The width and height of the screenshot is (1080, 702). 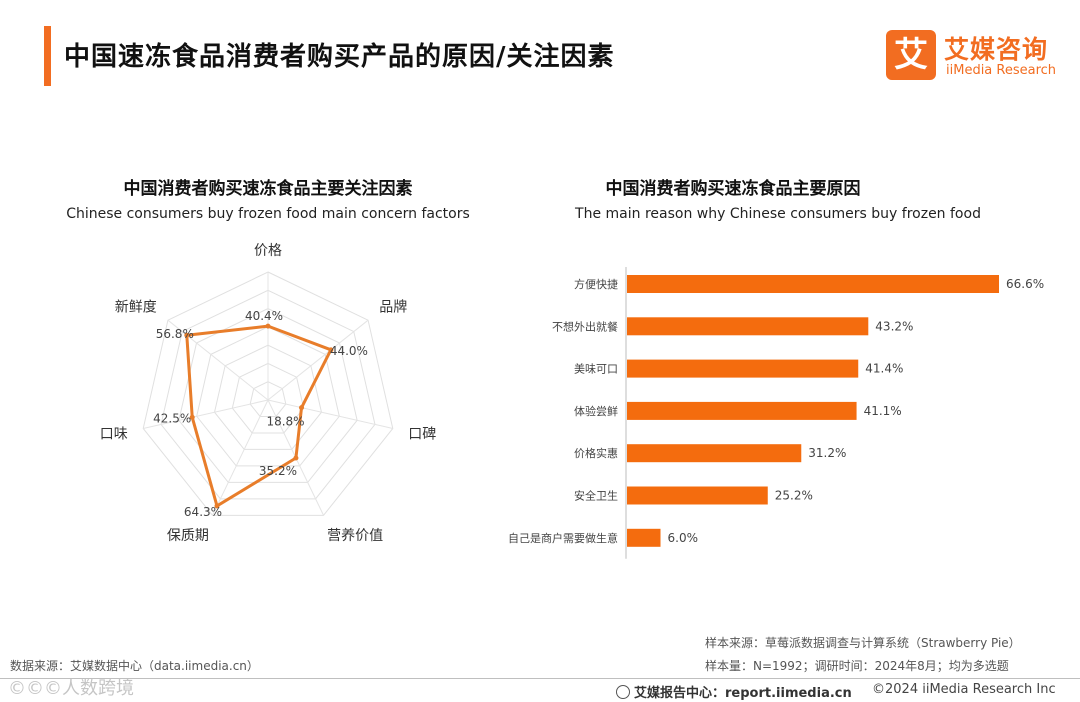 What do you see at coordinates (596, 496) in the screenshot?
I see `bar-category-label: 安全卫生` at bounding box center [596, 496].